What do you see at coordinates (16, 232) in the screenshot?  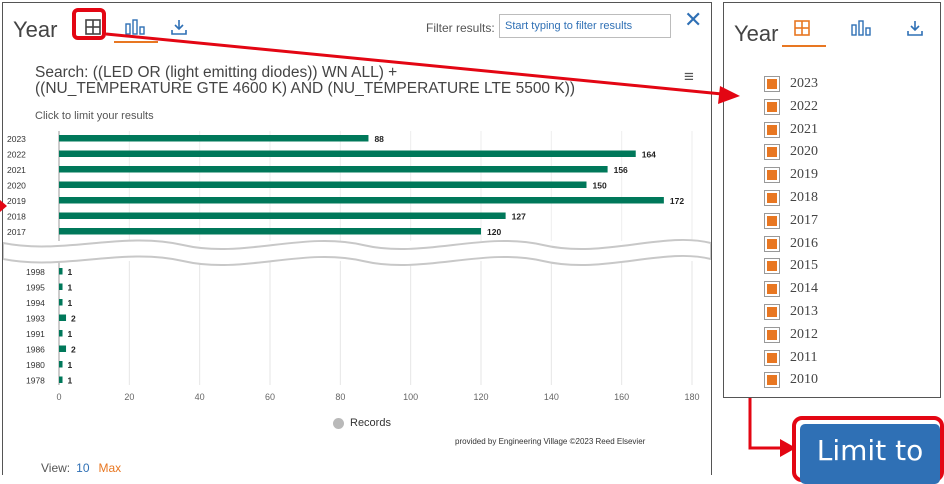 I see `y-tick-label: 2017` at bounding box center [16, 232].